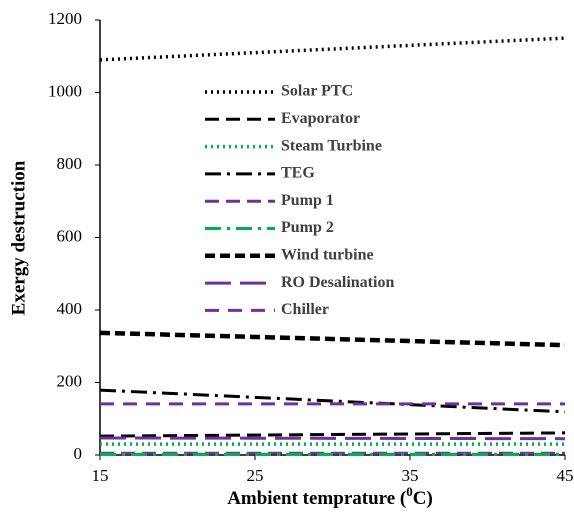 Image resolution: width=574 pixels, height=515 pixels. What do you see at coordinates (255, 475) in the screenshot?
I see `x-tick-label: 25` at bounding box center [255, 475].